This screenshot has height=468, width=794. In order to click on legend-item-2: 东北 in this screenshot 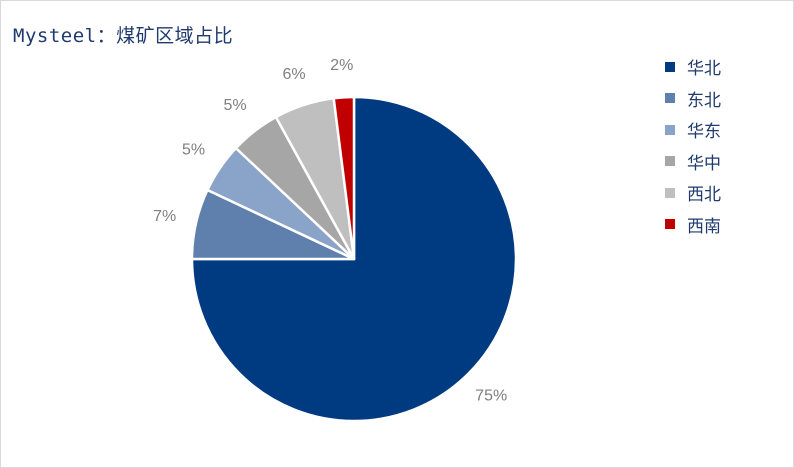, I will do `click(693, 99)`.